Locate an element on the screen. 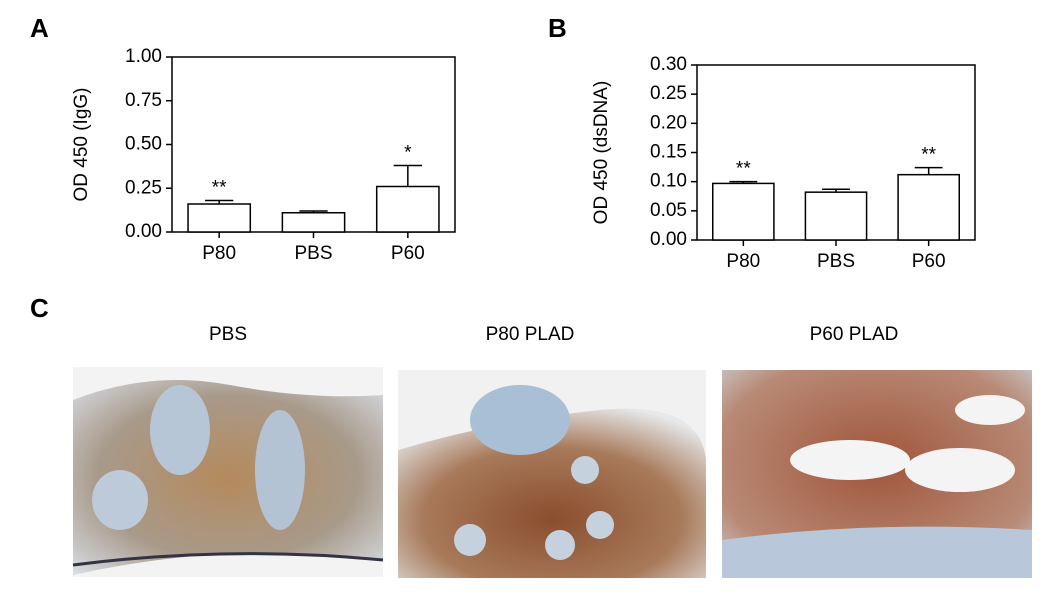 The width and height of the screenshot is (1050, 601). y-tick-label: 0.10 is located at coordinates (668, 181).